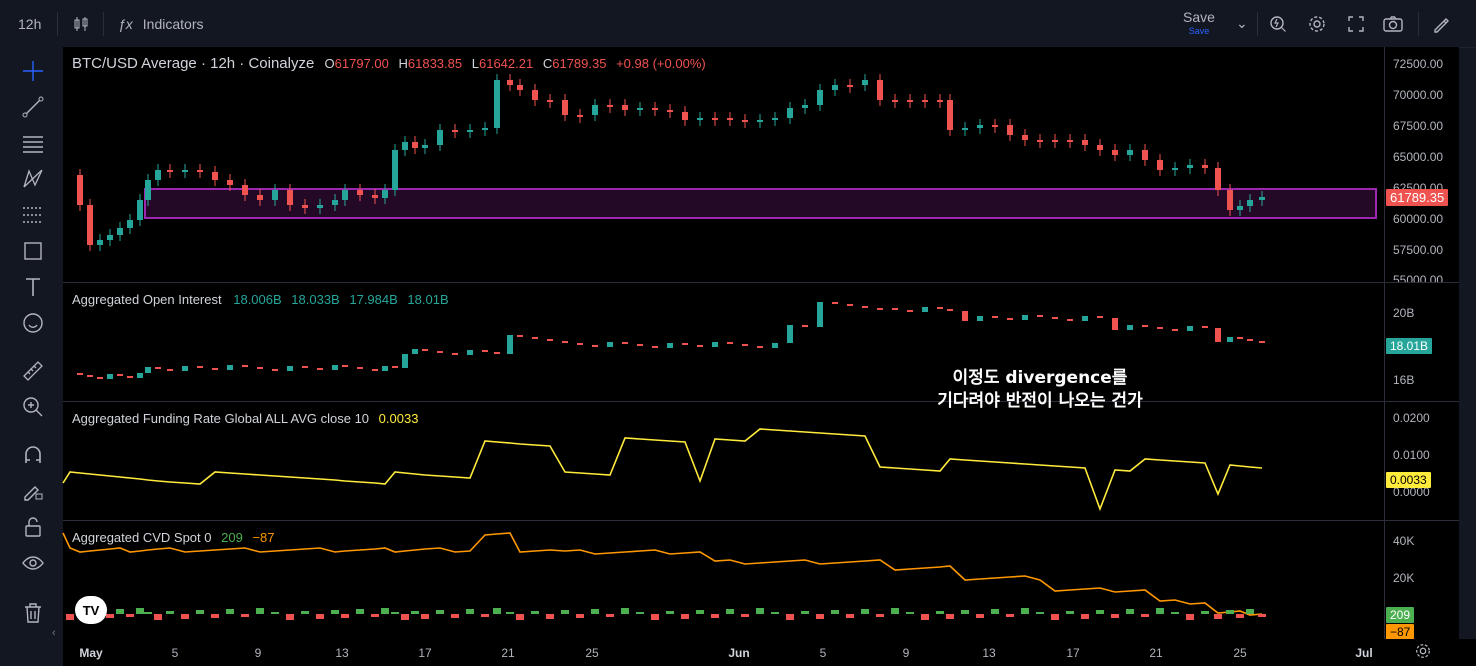  What do you see at coordinates (142, 537) in the screenshot?
I see `cvd-title: Aggregated CVD Spot 0` at bounding box center [142, 537].